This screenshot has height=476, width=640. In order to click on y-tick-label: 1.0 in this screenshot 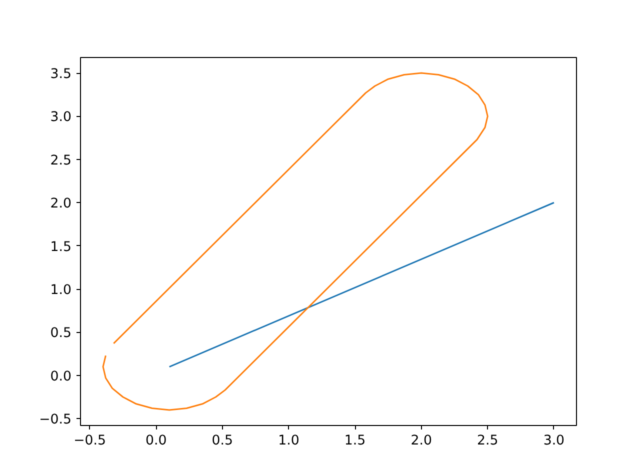, I will do `click(61, 290)`.